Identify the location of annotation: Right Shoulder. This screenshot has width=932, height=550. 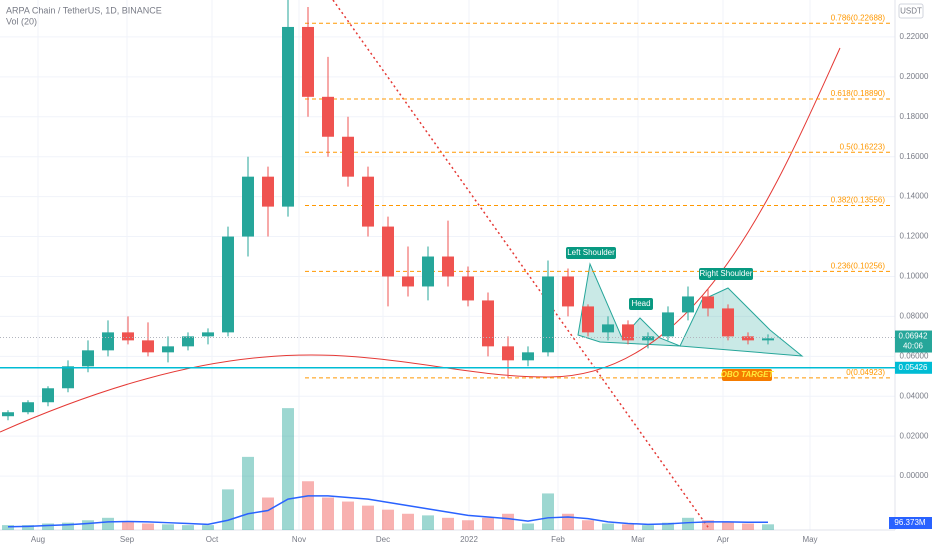
(726, 273).